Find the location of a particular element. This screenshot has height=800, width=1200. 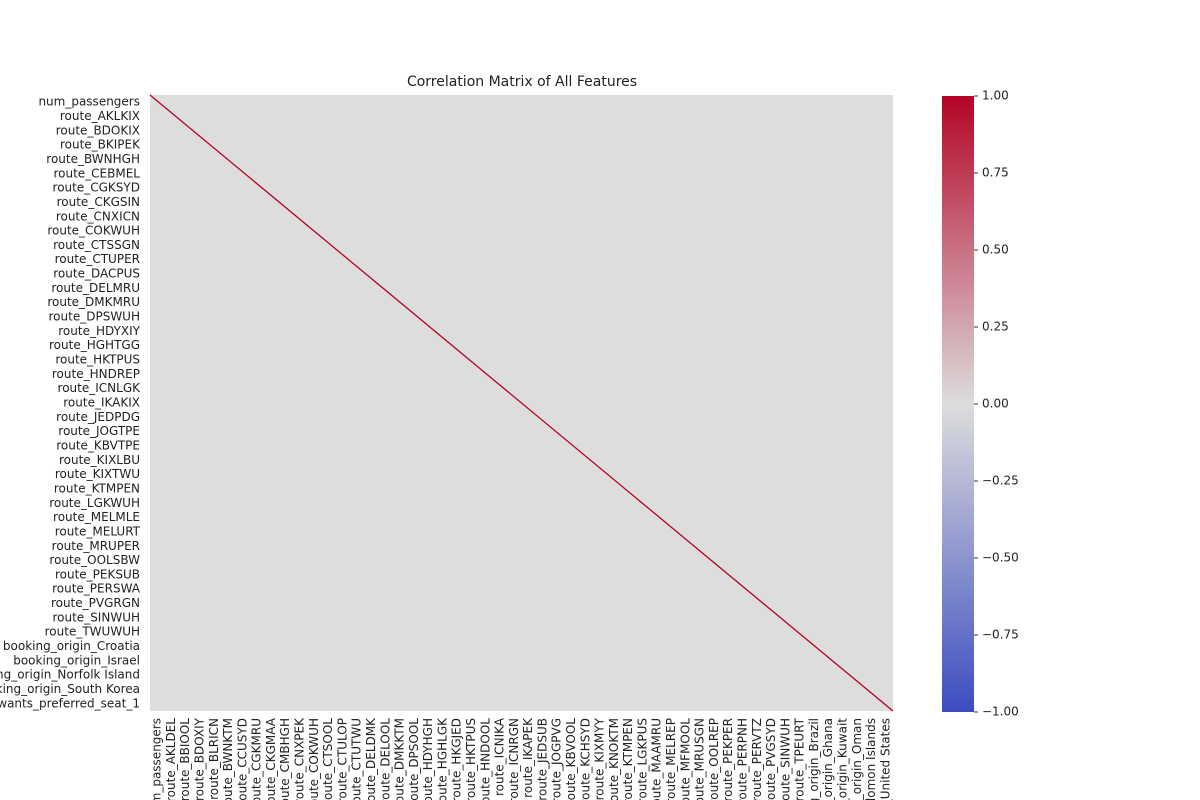

x-tick-label: route_PVGSYD is located at coordinates (771, 759).